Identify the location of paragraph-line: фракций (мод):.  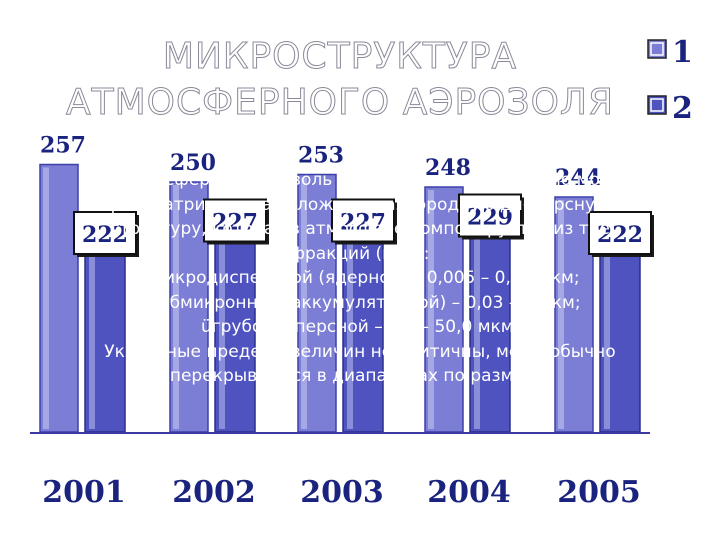
(360, 253).